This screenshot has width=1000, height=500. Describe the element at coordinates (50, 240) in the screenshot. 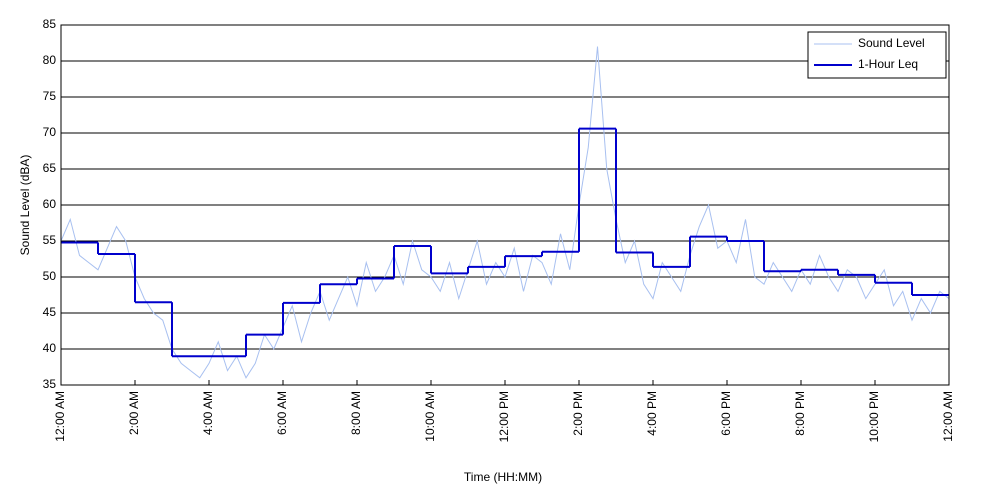

I see `y-tick-label: 55` at that location.